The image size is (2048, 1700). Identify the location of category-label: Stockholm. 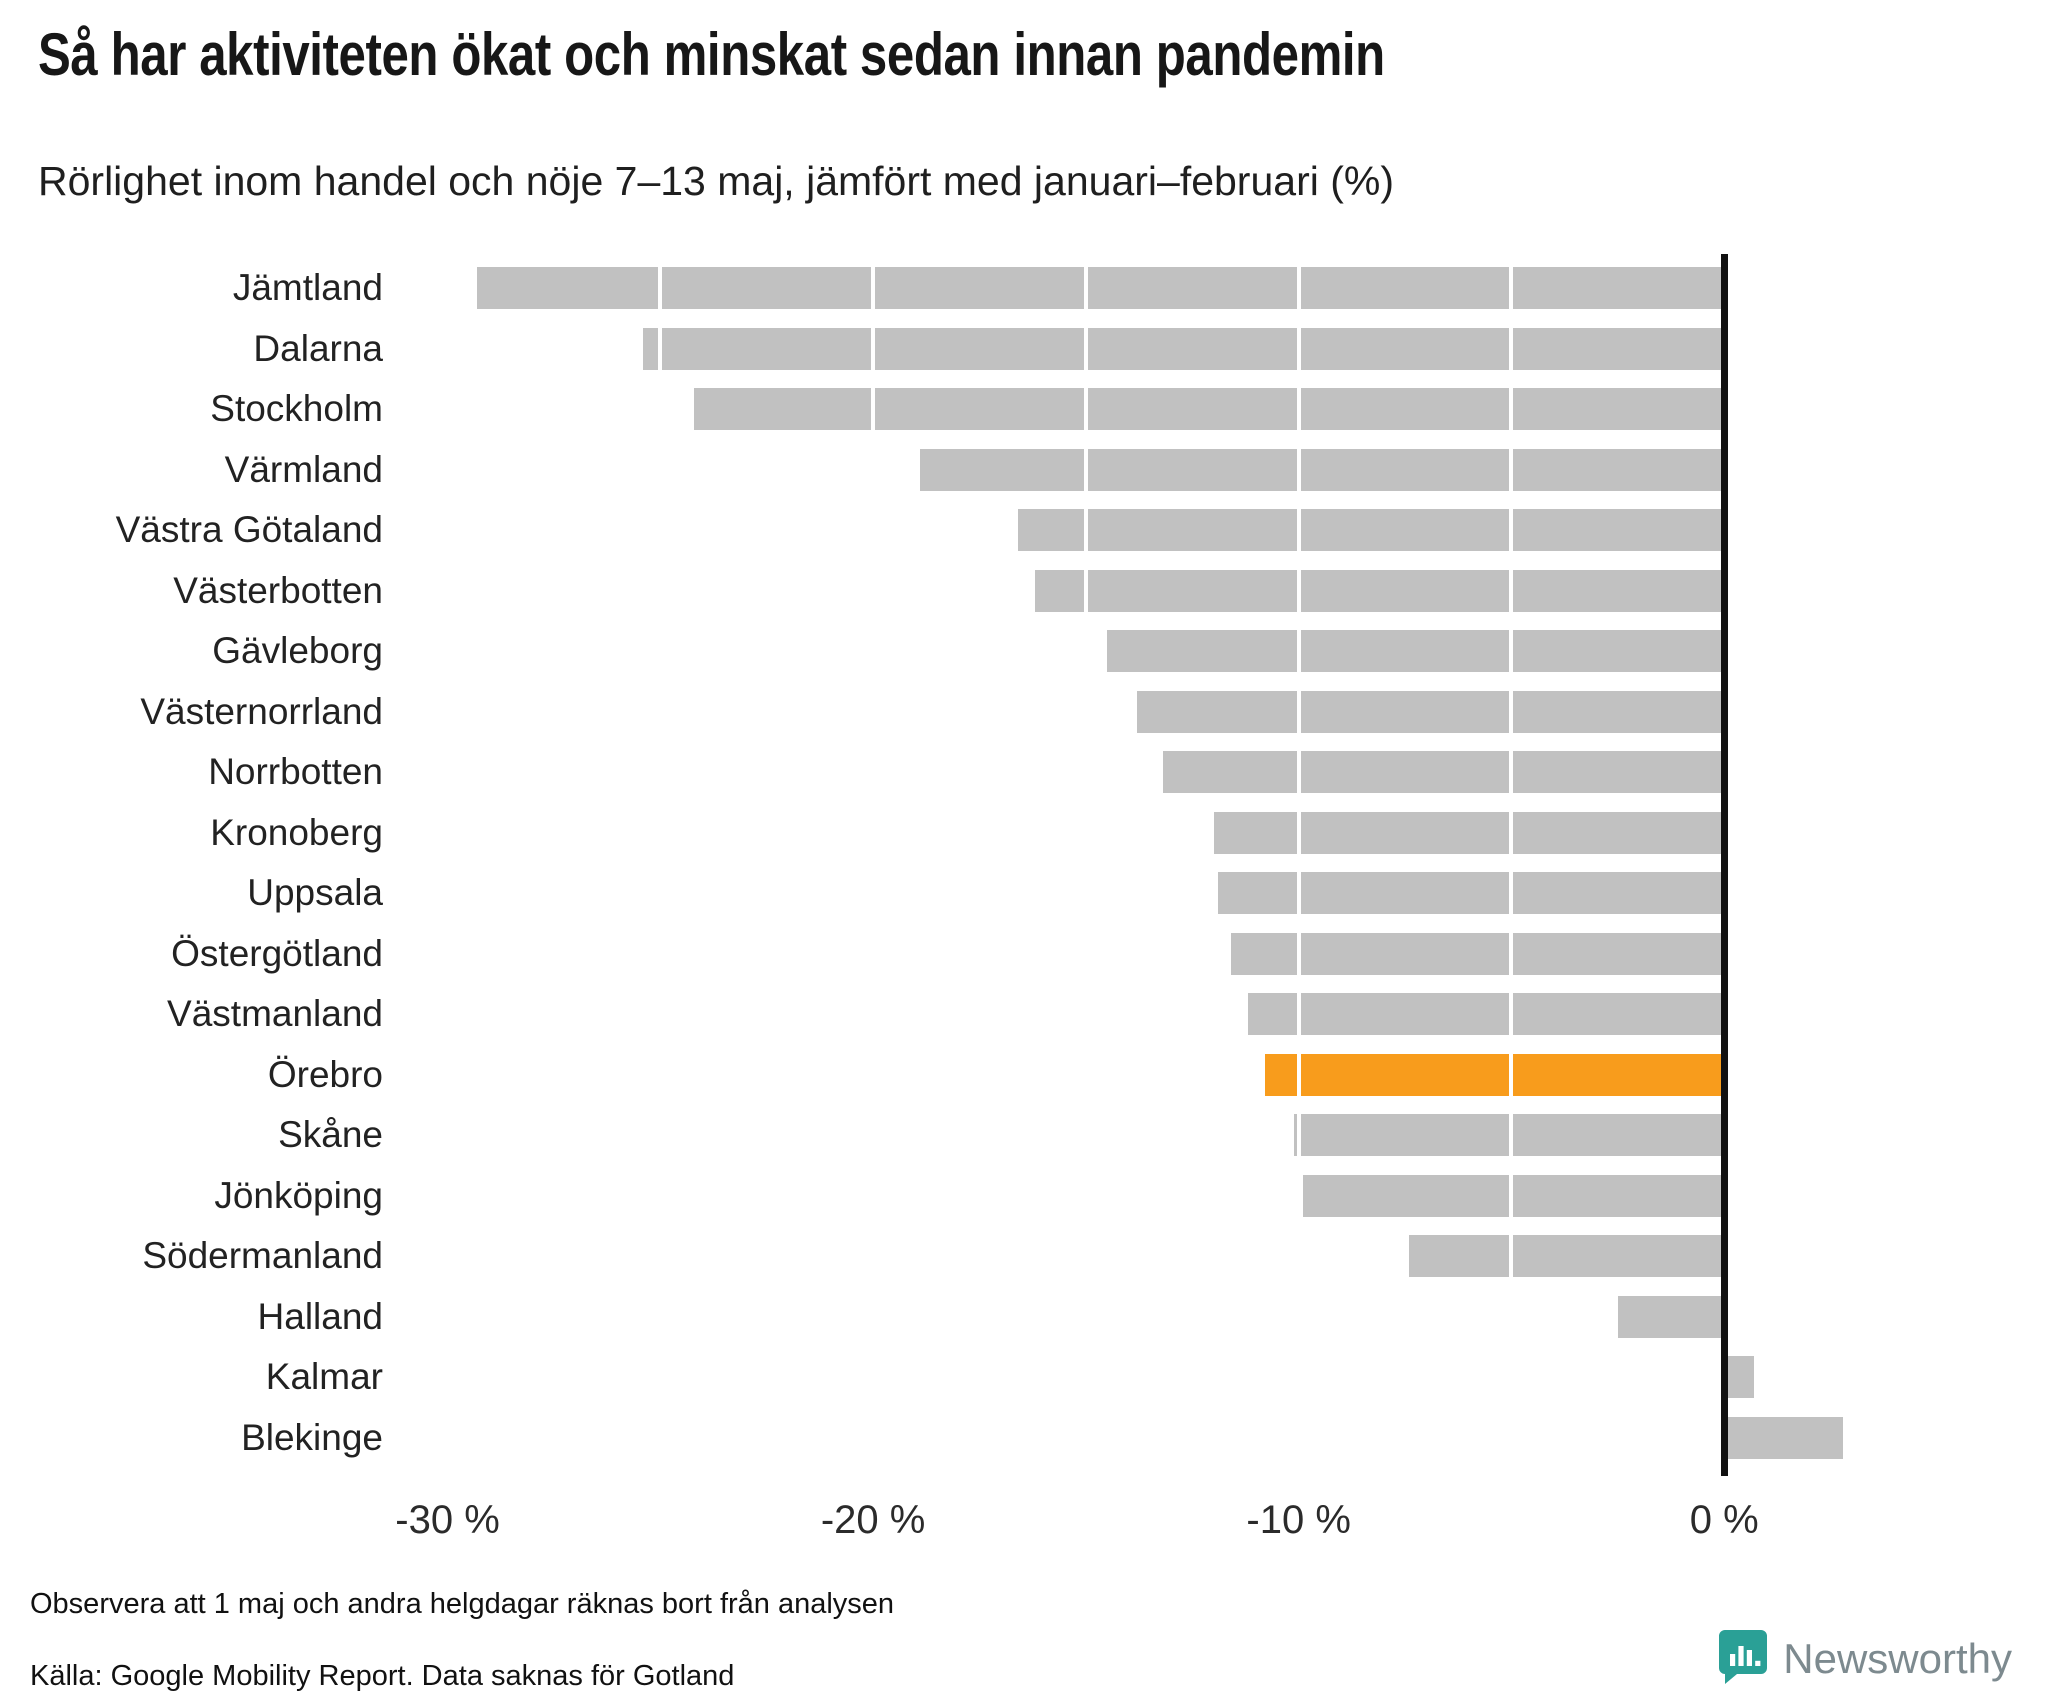
(296, 409).